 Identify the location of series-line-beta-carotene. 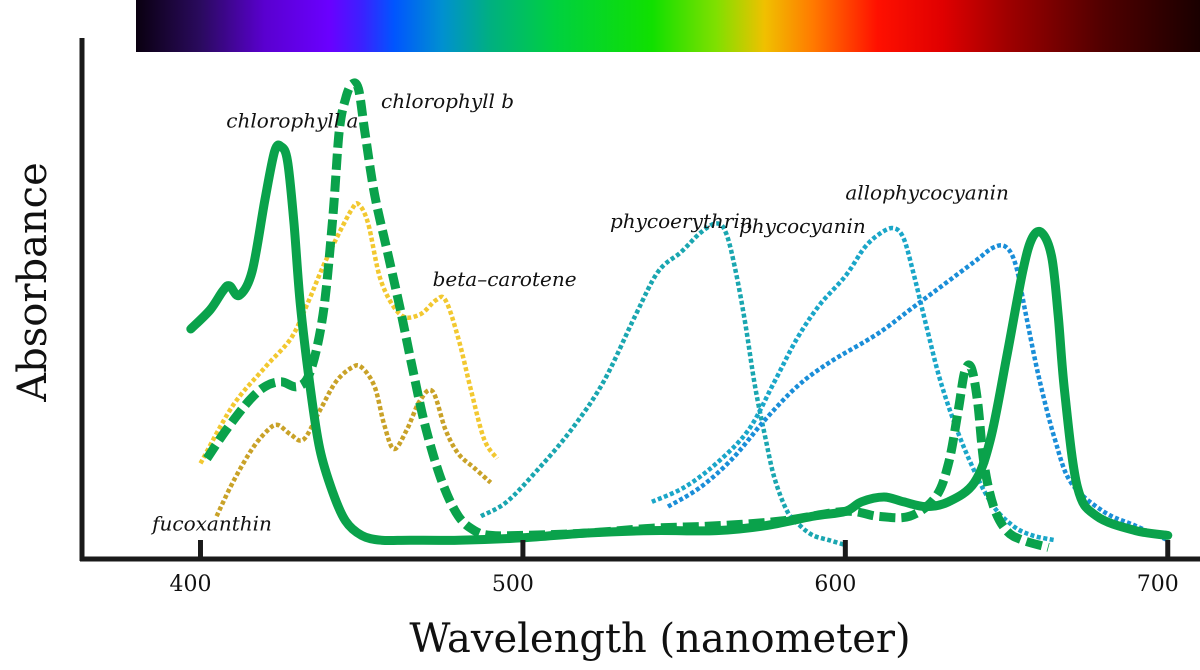
(348, 333).